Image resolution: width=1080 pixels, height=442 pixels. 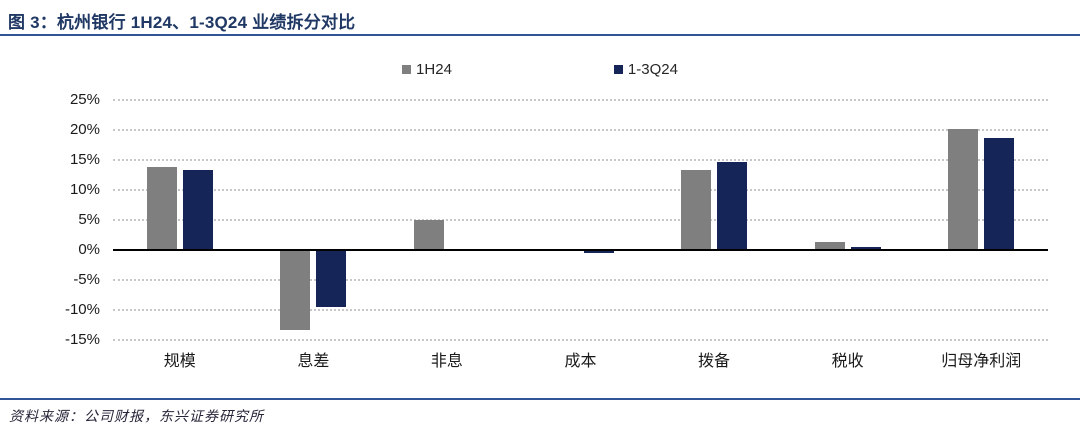 I want to click on bar-1-3q24-息差, so click(x=331, y=278).